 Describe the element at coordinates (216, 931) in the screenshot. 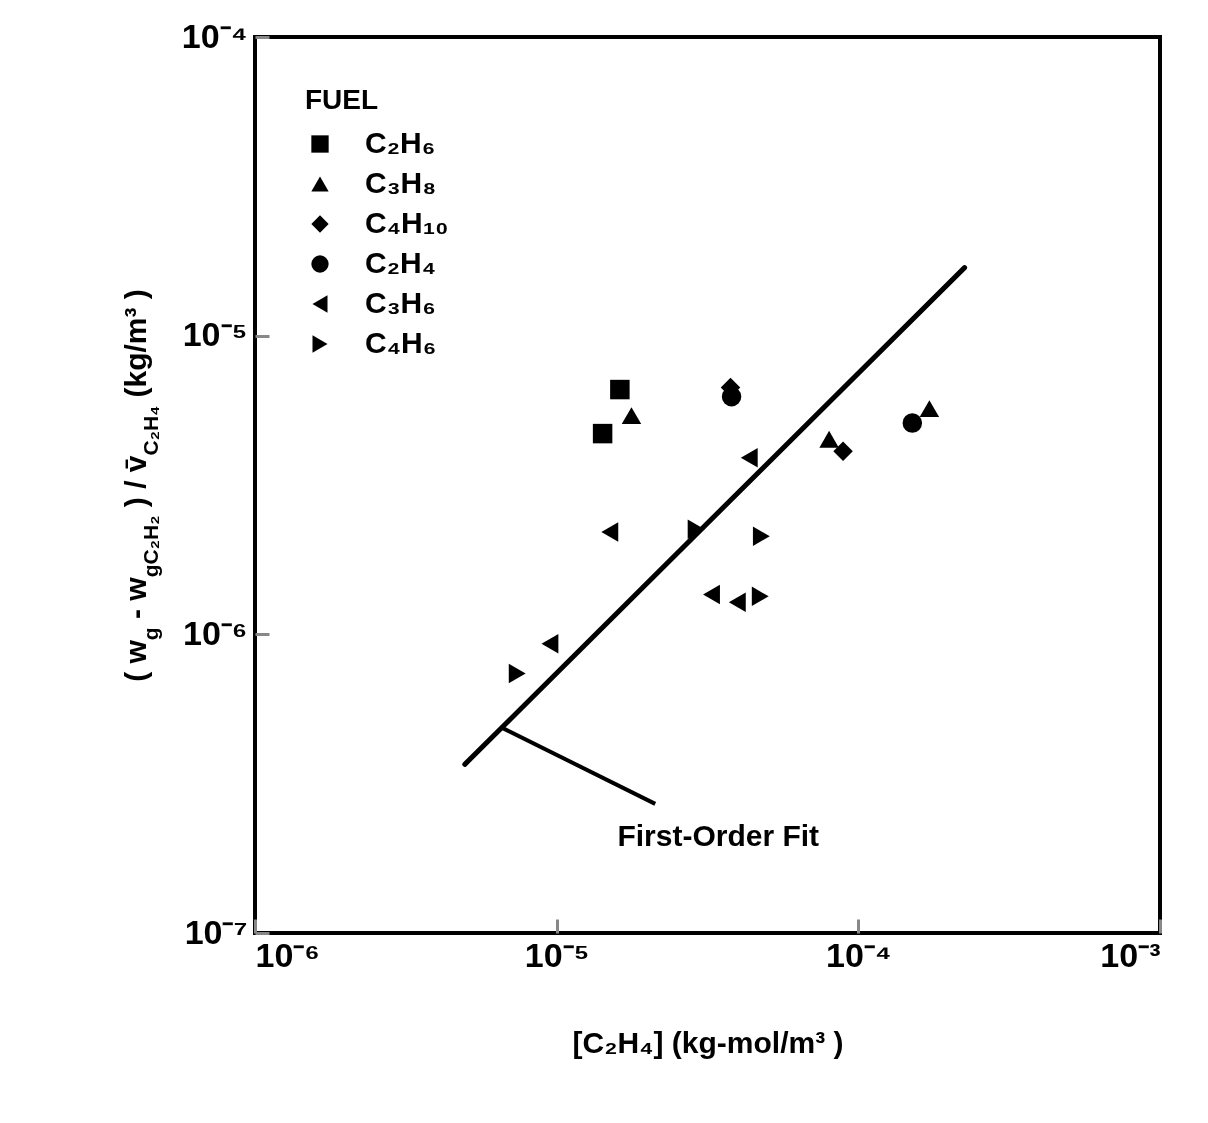

I see `y-tick-label: 10⁻⁷` at that location.